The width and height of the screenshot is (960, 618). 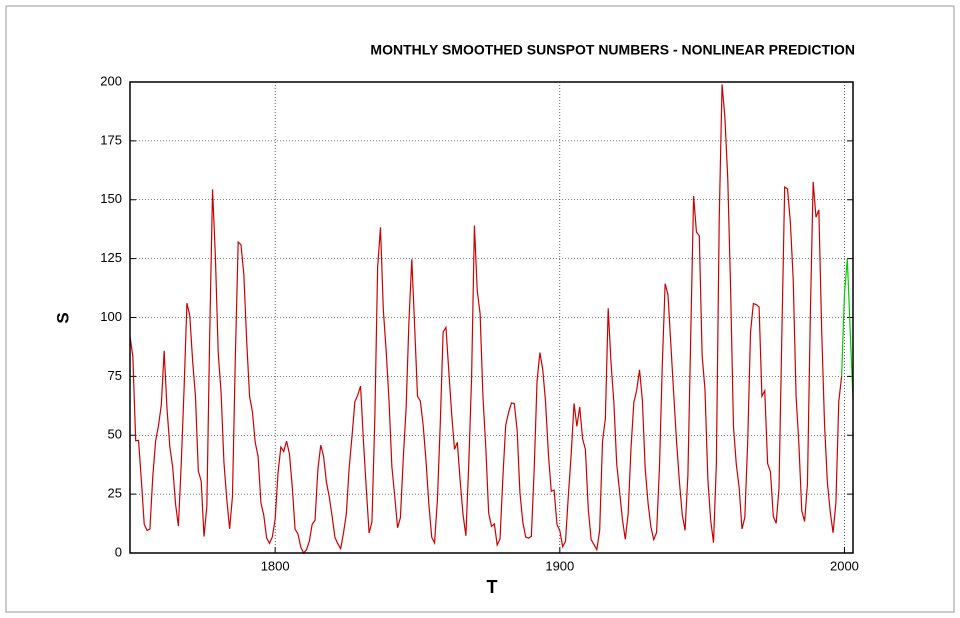 I want to click on y-tick-label: 75, so click(x=115, y=375).